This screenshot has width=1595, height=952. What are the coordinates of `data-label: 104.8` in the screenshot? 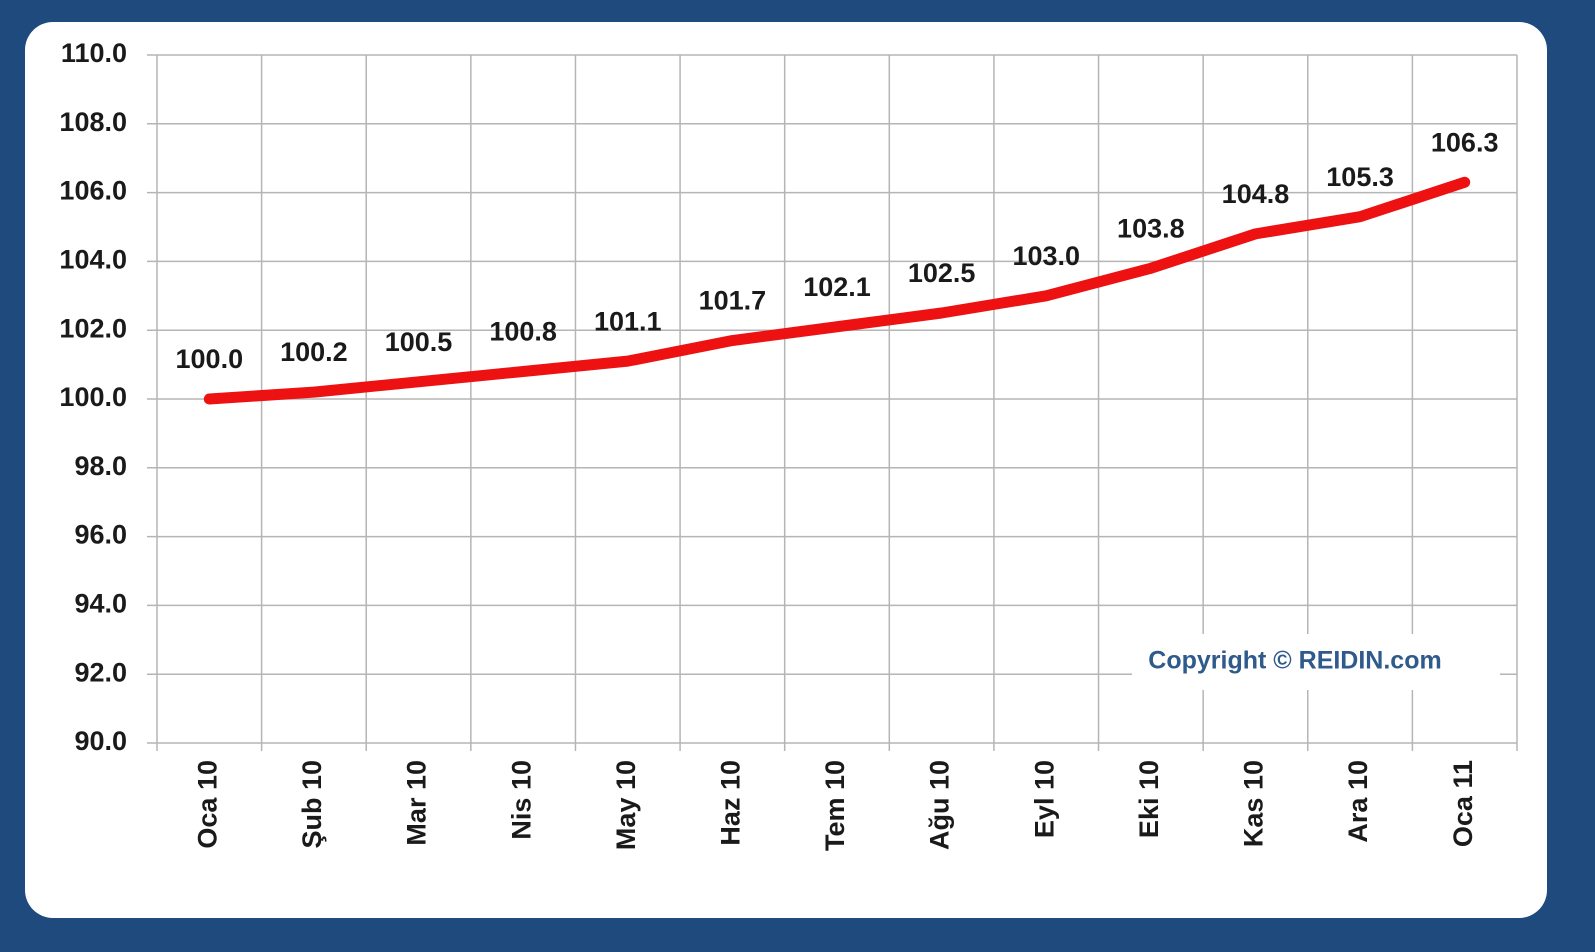 It's located at (1256, 194).